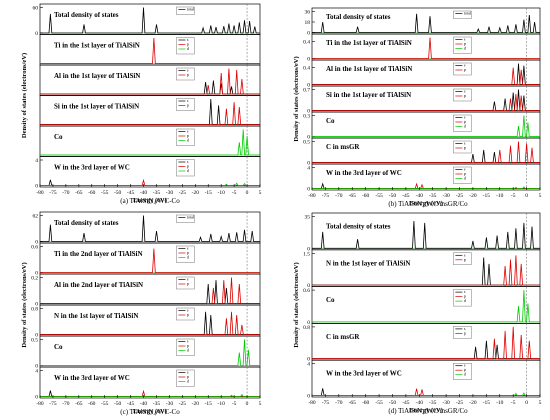  Describe the element at coordinates (308, 13) in the screenshot. I see `y-tick-label: 36` at that location.